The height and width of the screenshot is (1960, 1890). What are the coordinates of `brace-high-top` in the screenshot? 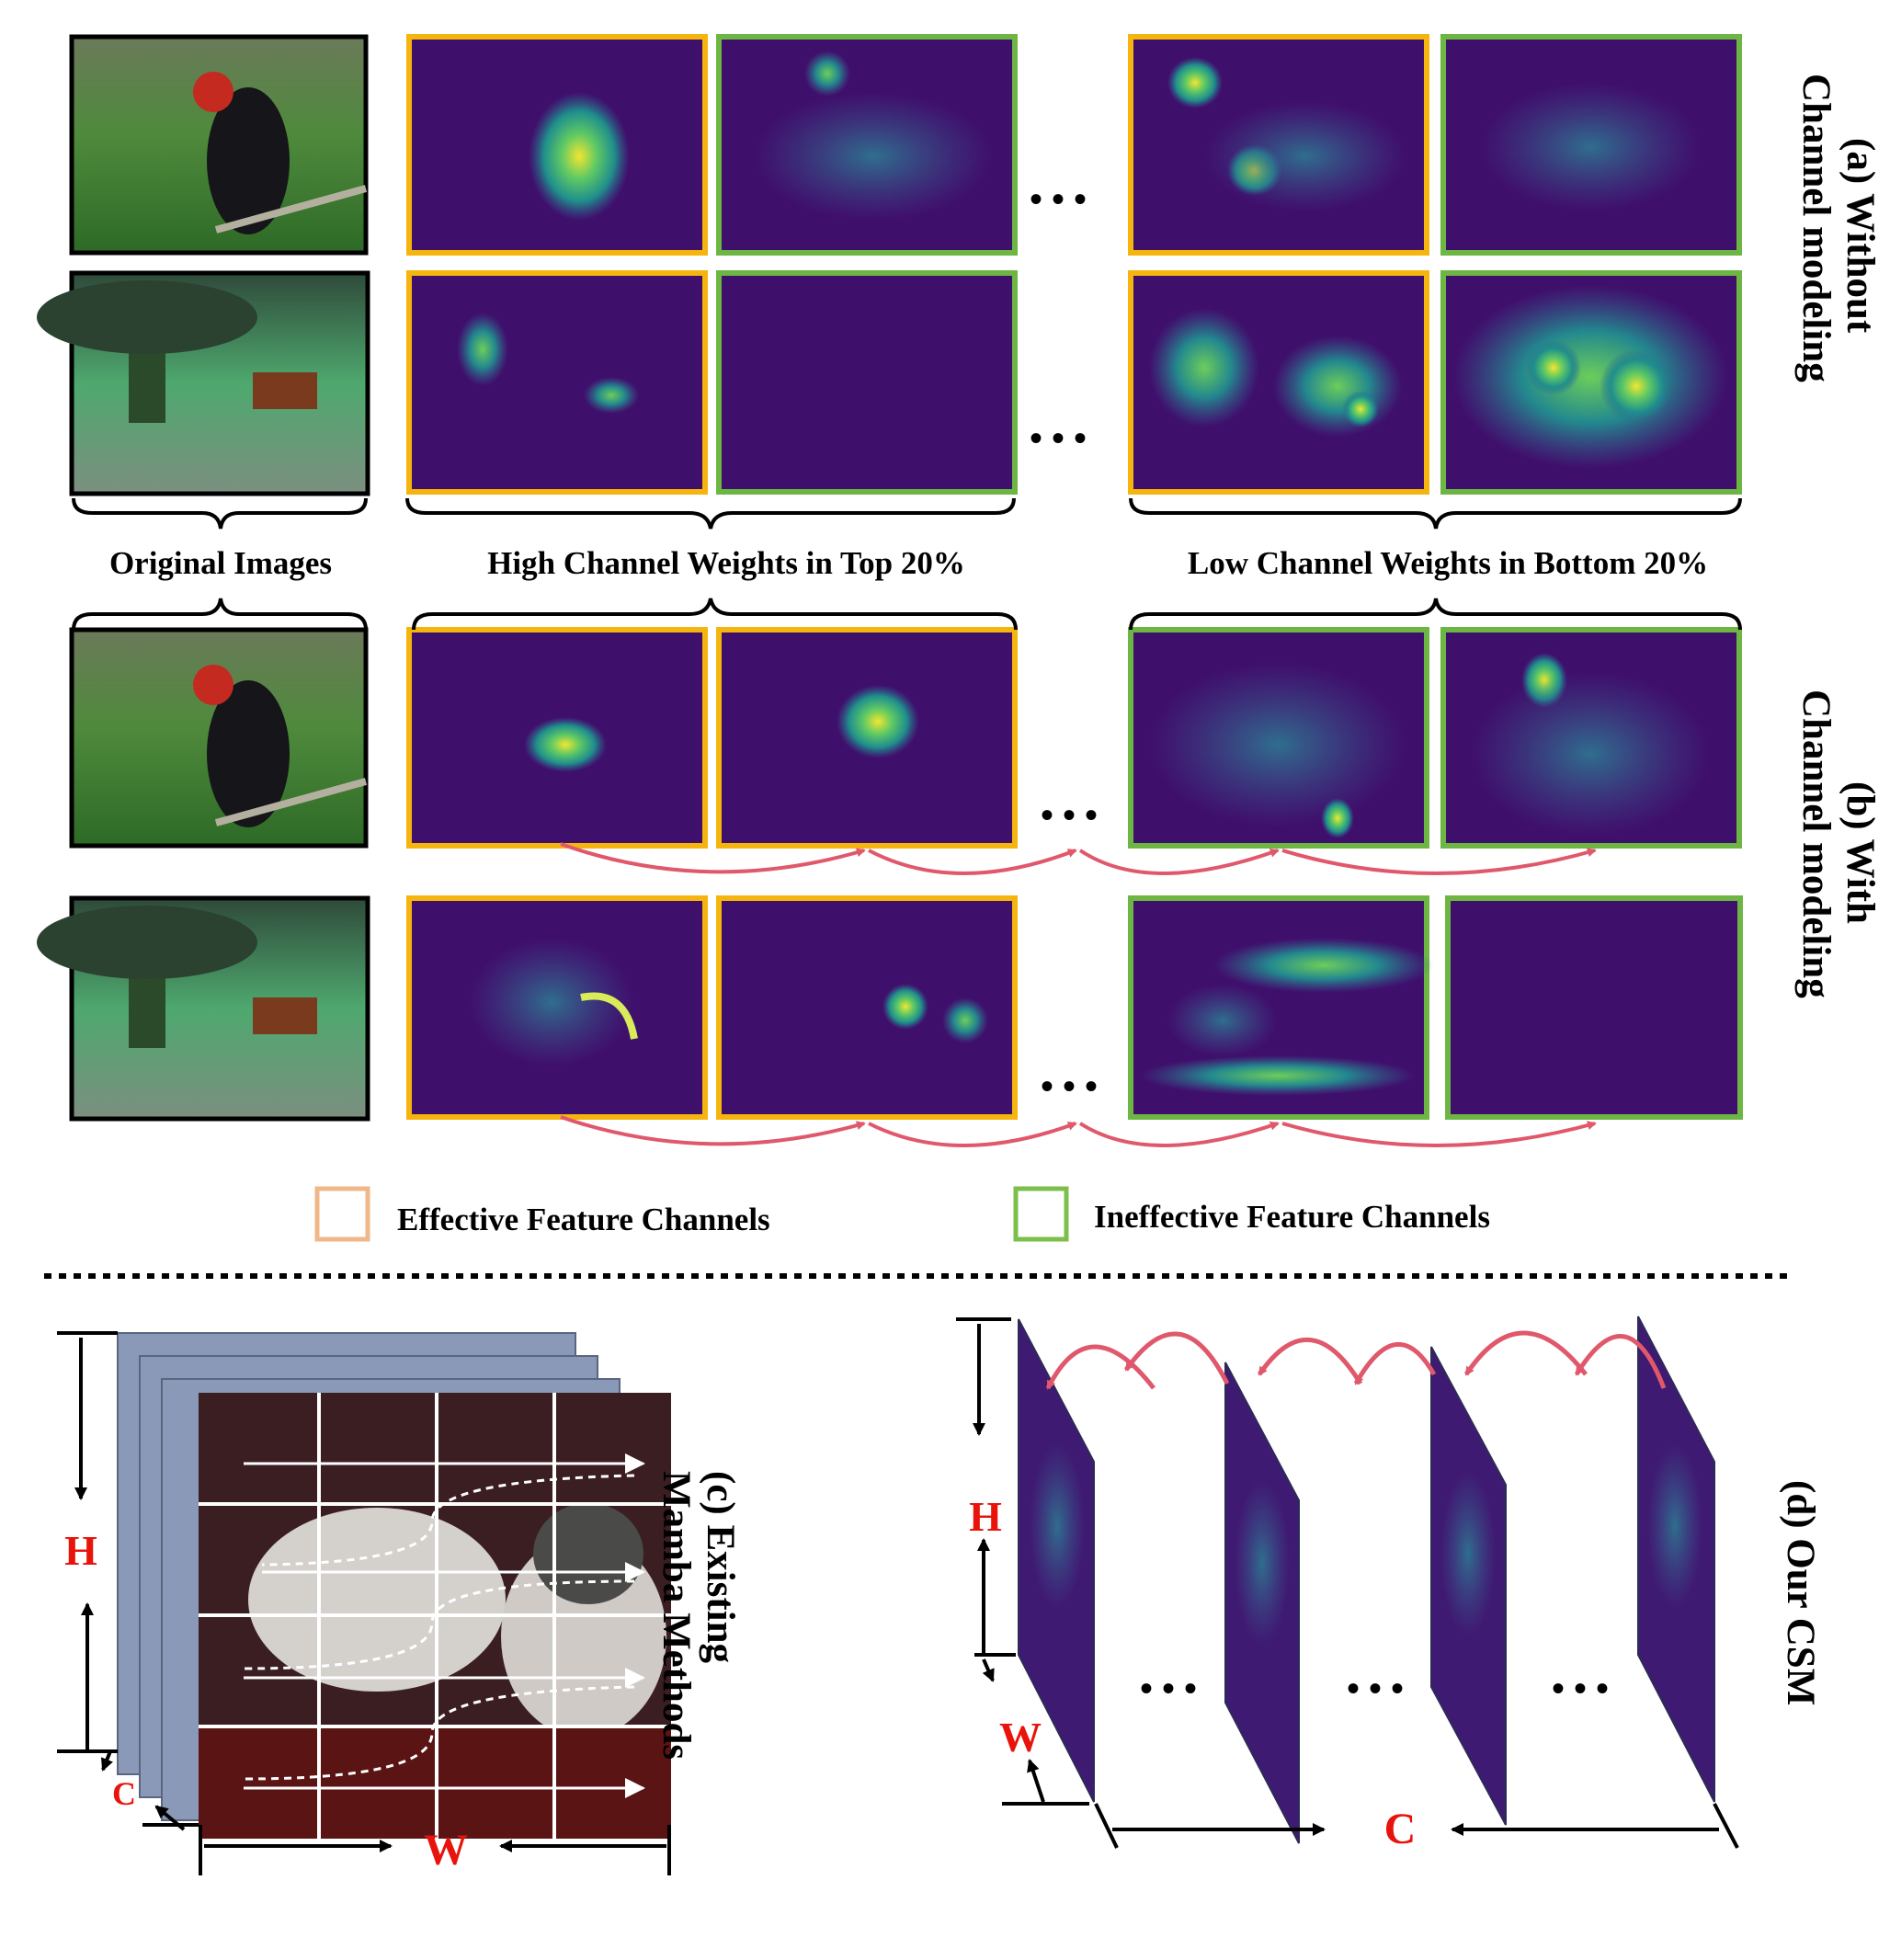 It's located at (715, 614).